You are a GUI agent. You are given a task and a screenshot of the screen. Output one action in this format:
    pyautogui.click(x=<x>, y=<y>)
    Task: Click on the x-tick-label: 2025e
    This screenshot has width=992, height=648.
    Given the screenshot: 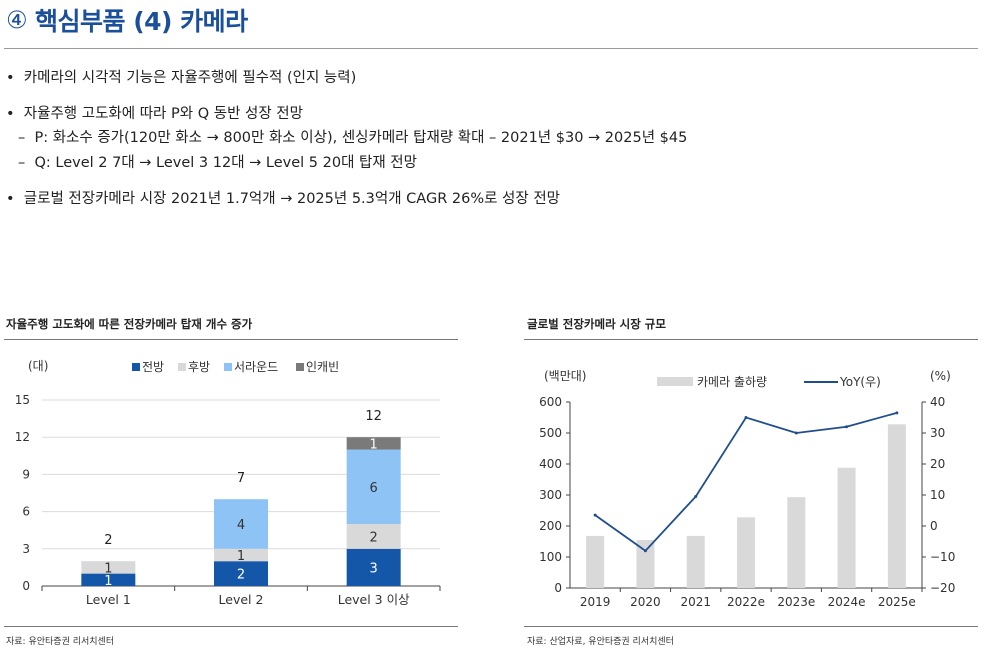 What is the action you would take?
    pyautogui.click(x=897, y=602)
    